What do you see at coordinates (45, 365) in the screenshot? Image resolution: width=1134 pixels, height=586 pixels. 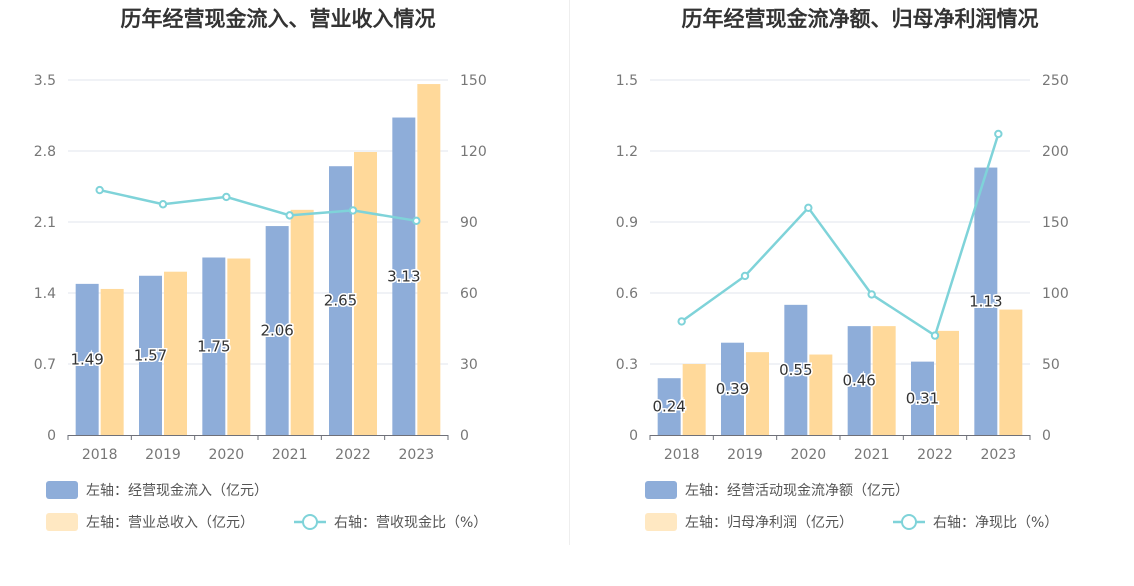 I see `left-axis-tick-label: 0.7` at bounding box center [45, 365].